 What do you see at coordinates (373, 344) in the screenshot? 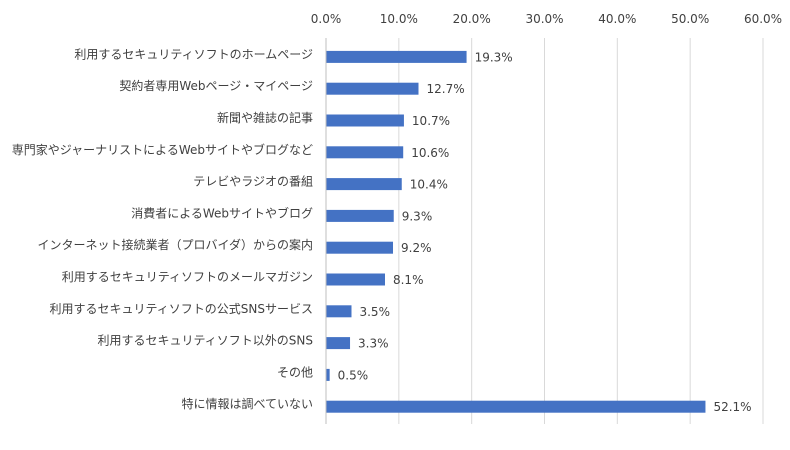
I see `data-label: 3.3%` at bounding box center [373, 344].